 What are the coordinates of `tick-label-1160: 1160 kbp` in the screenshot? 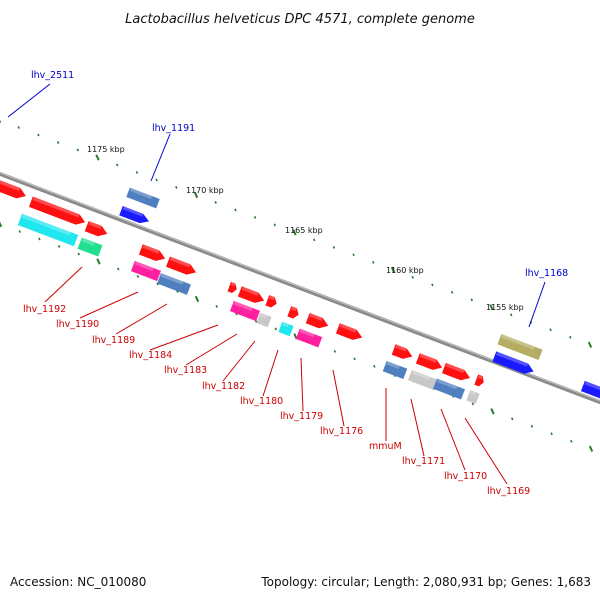 It's located at (405, 270).